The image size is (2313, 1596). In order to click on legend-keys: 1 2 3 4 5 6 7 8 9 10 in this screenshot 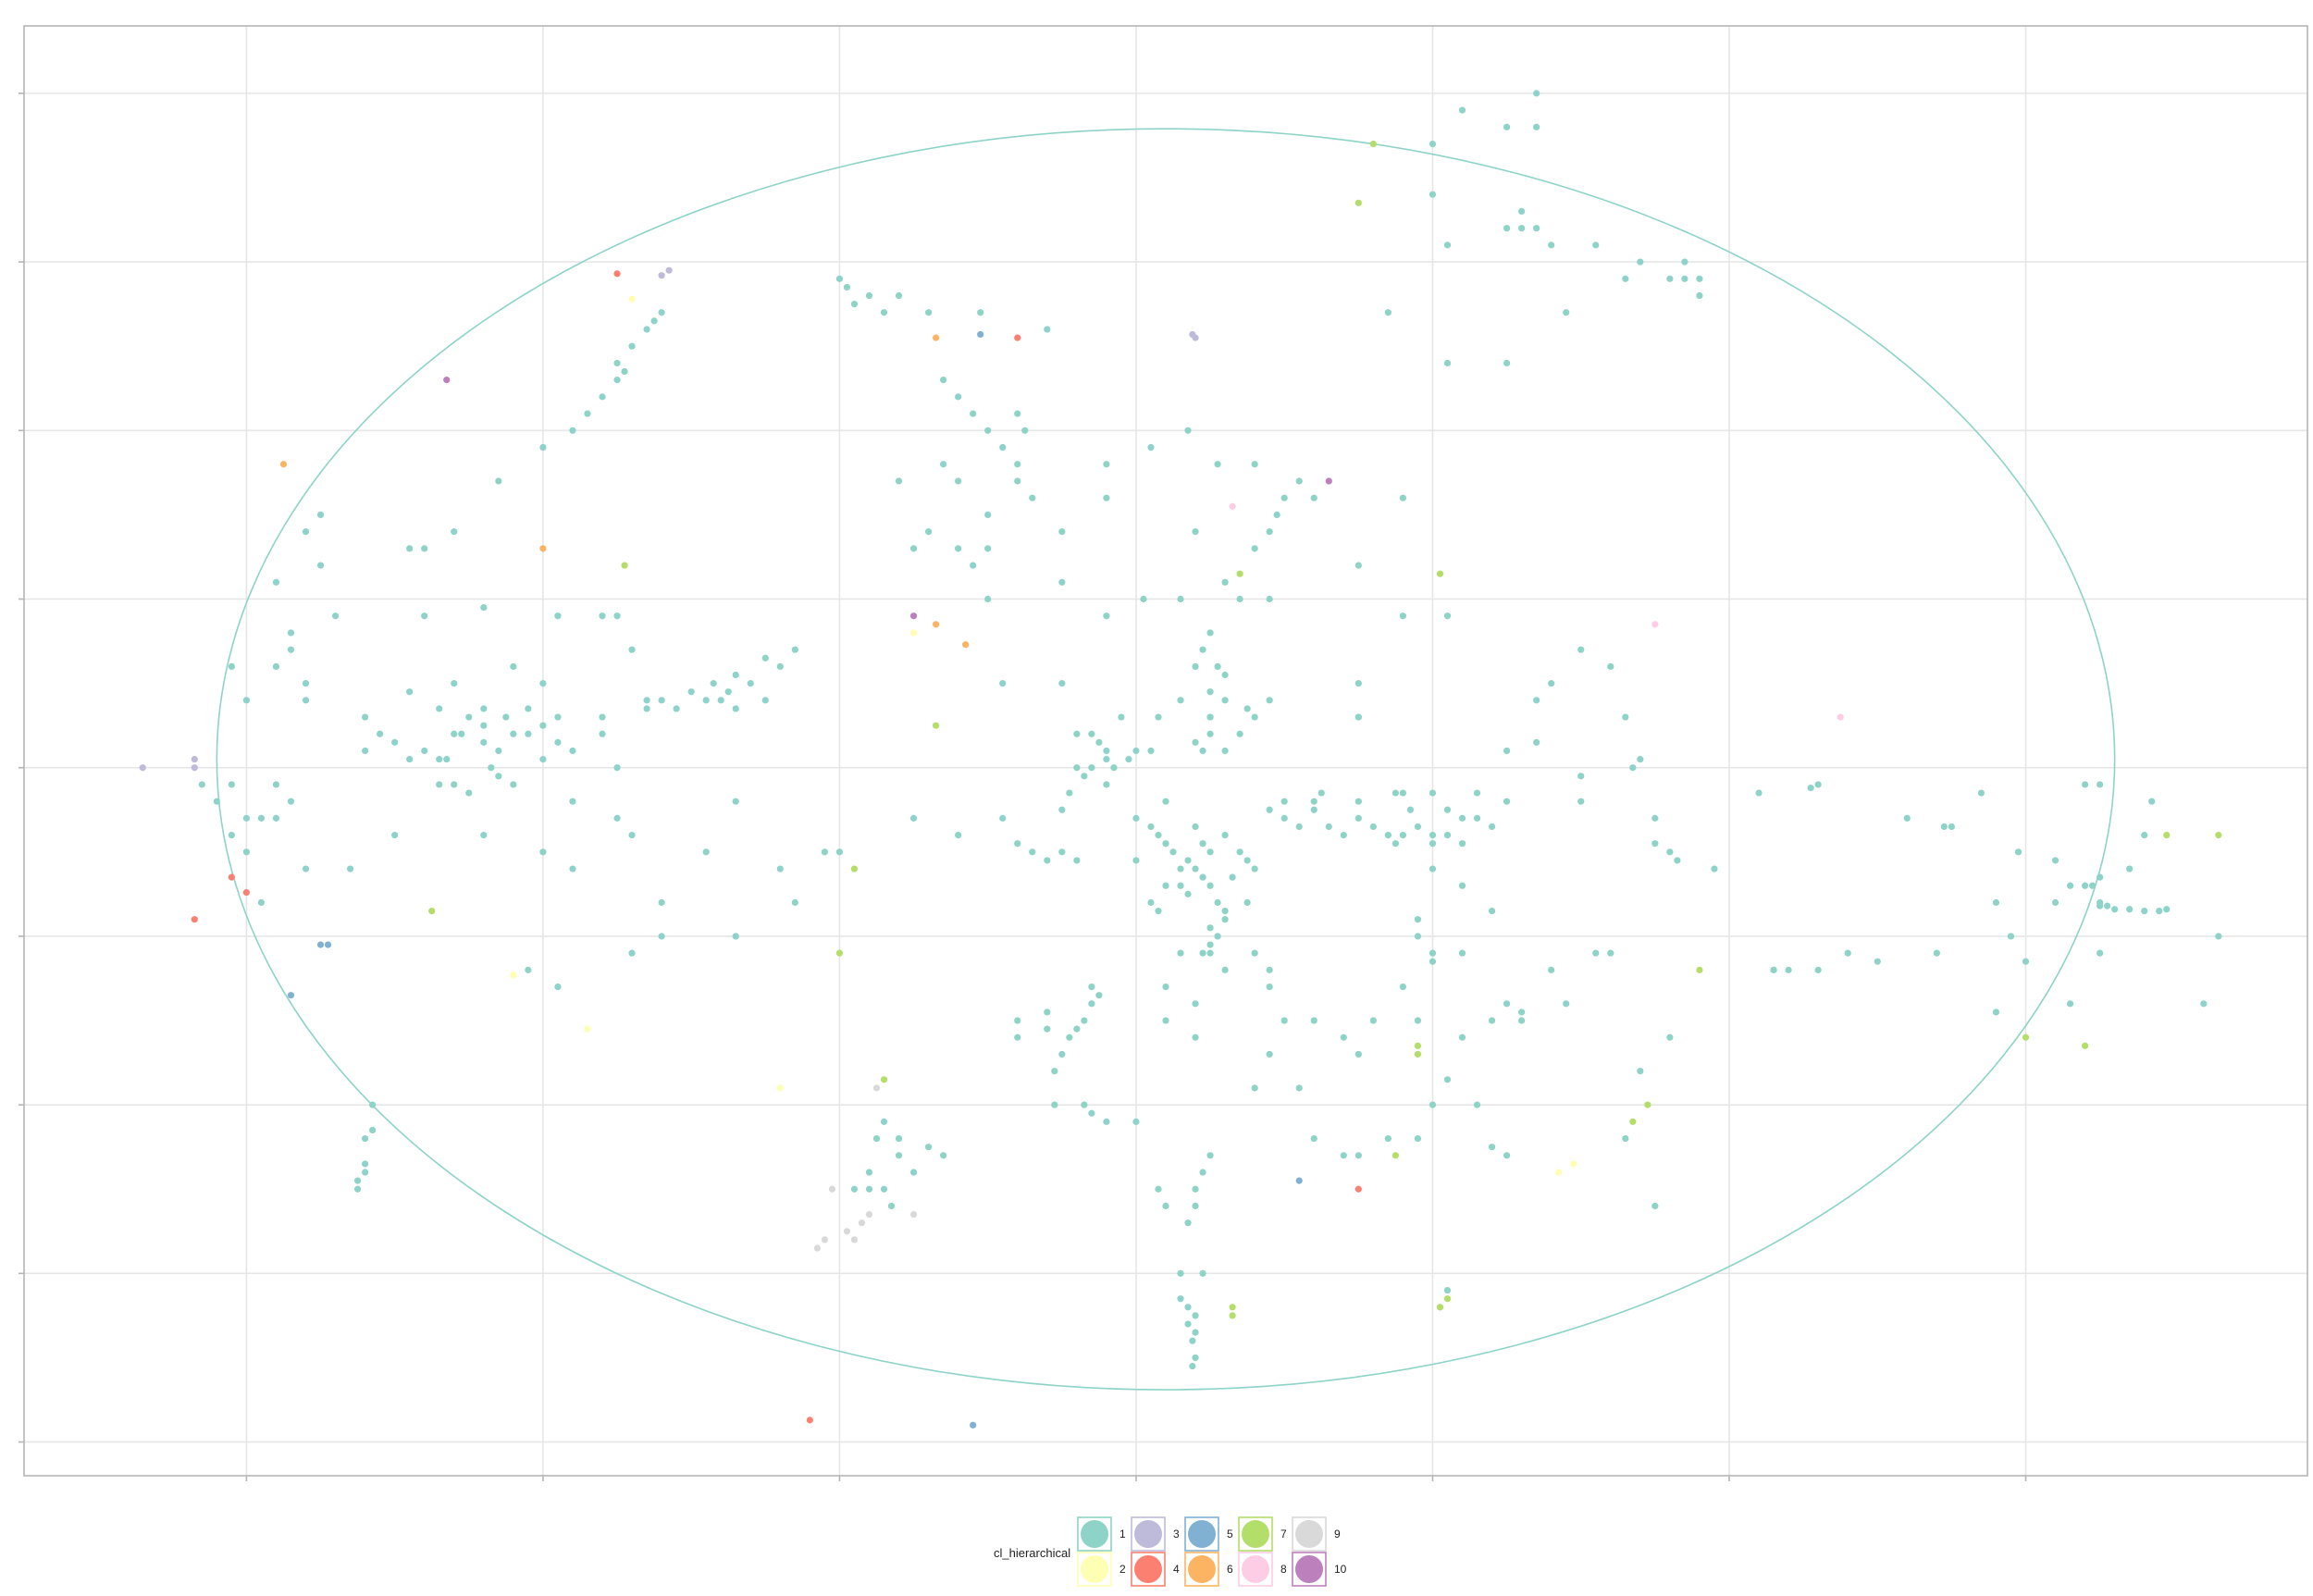, I will do `click(1212, 1552)`.